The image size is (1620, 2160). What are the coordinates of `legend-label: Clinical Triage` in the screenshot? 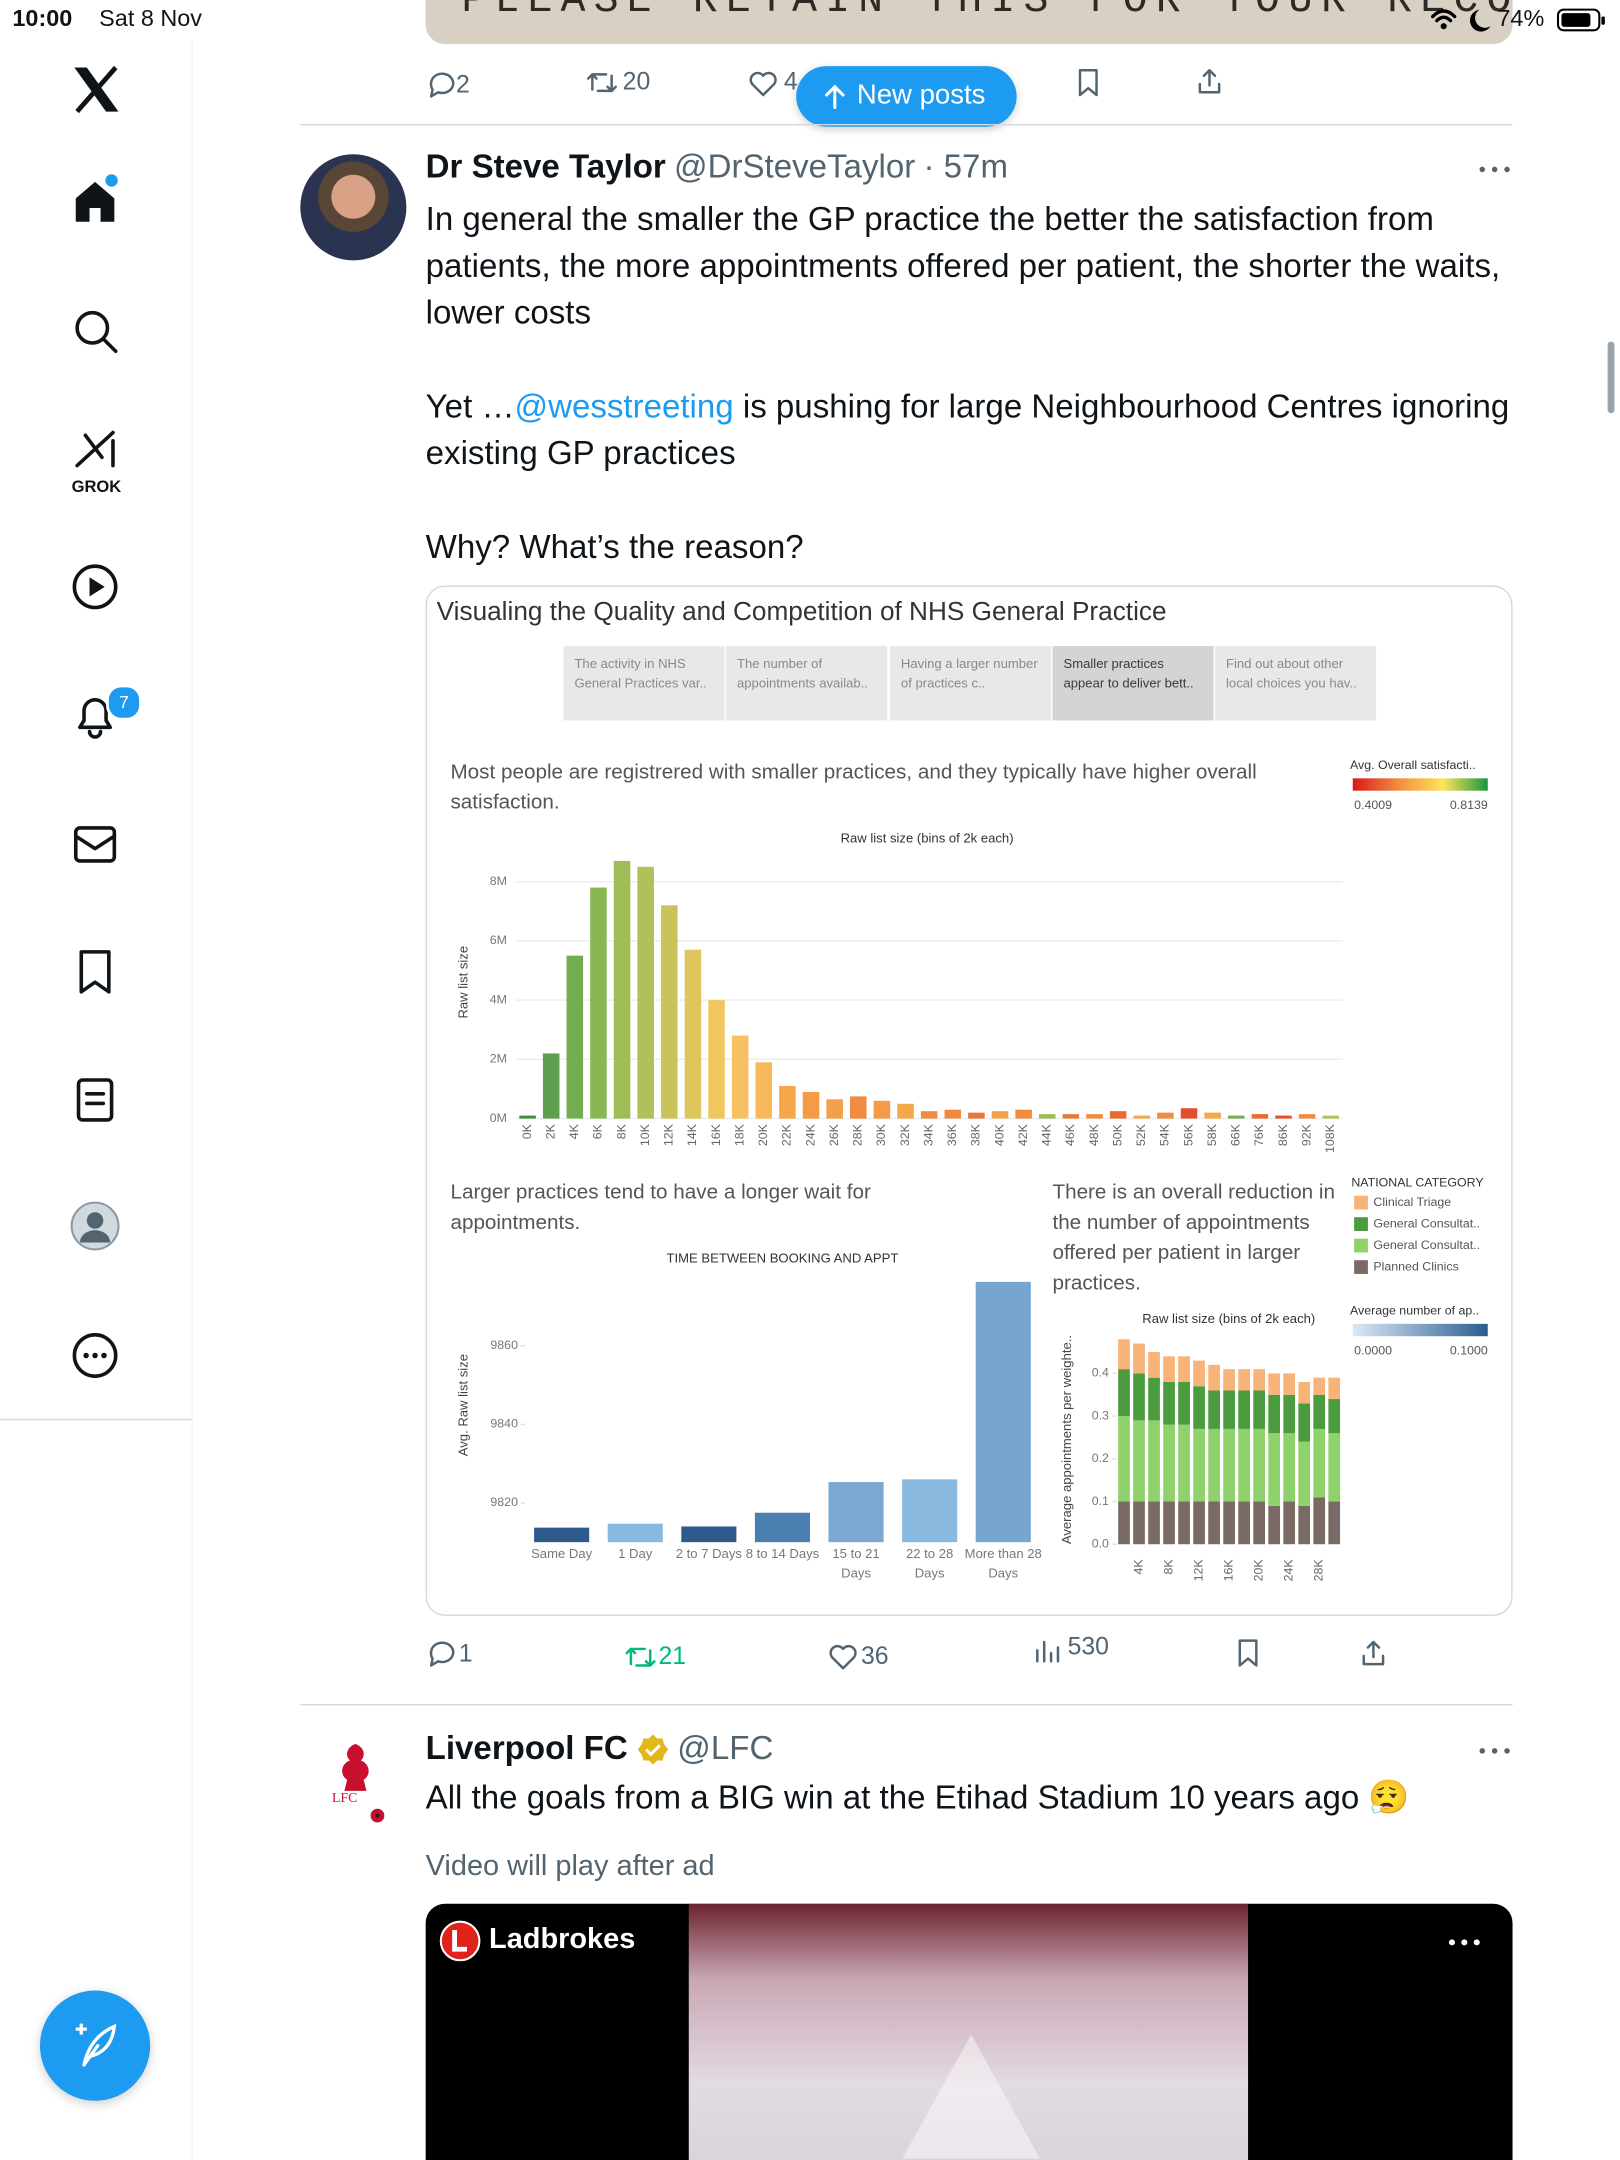 It's located at (1412, 1202).